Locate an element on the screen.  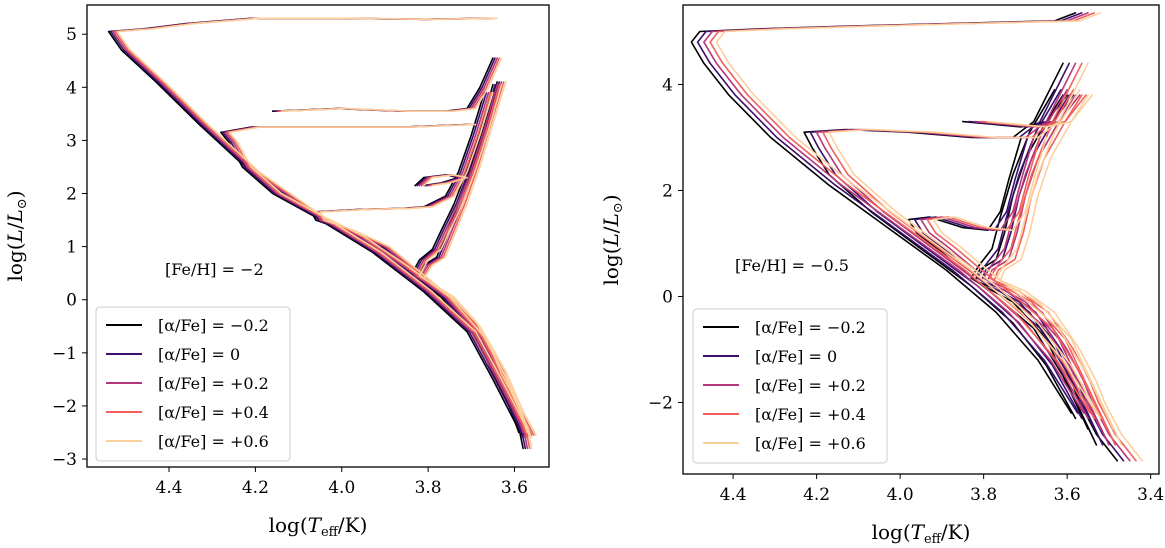
left-annotation: [Fe/H] = −2 is located at coordinates (214, 269).